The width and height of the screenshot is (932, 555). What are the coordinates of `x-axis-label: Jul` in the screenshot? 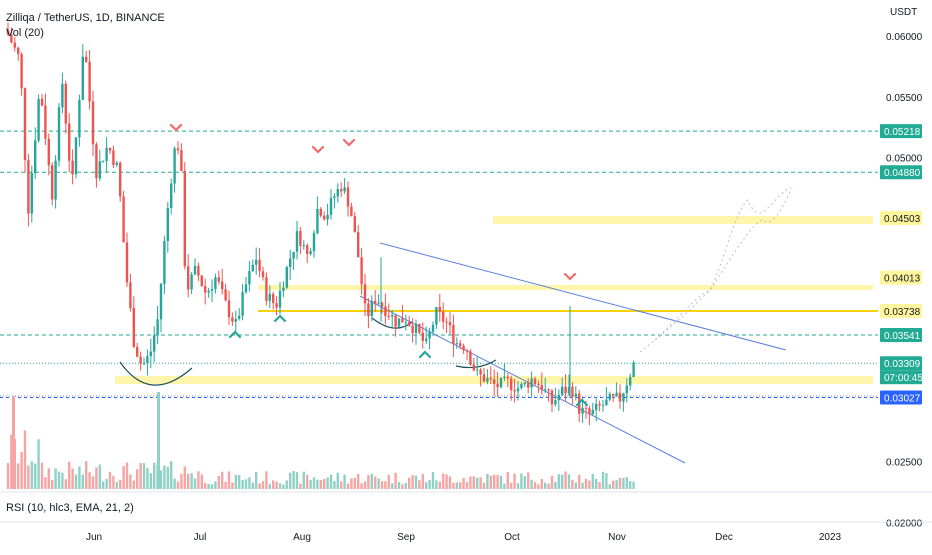 It's located at (200, 537).